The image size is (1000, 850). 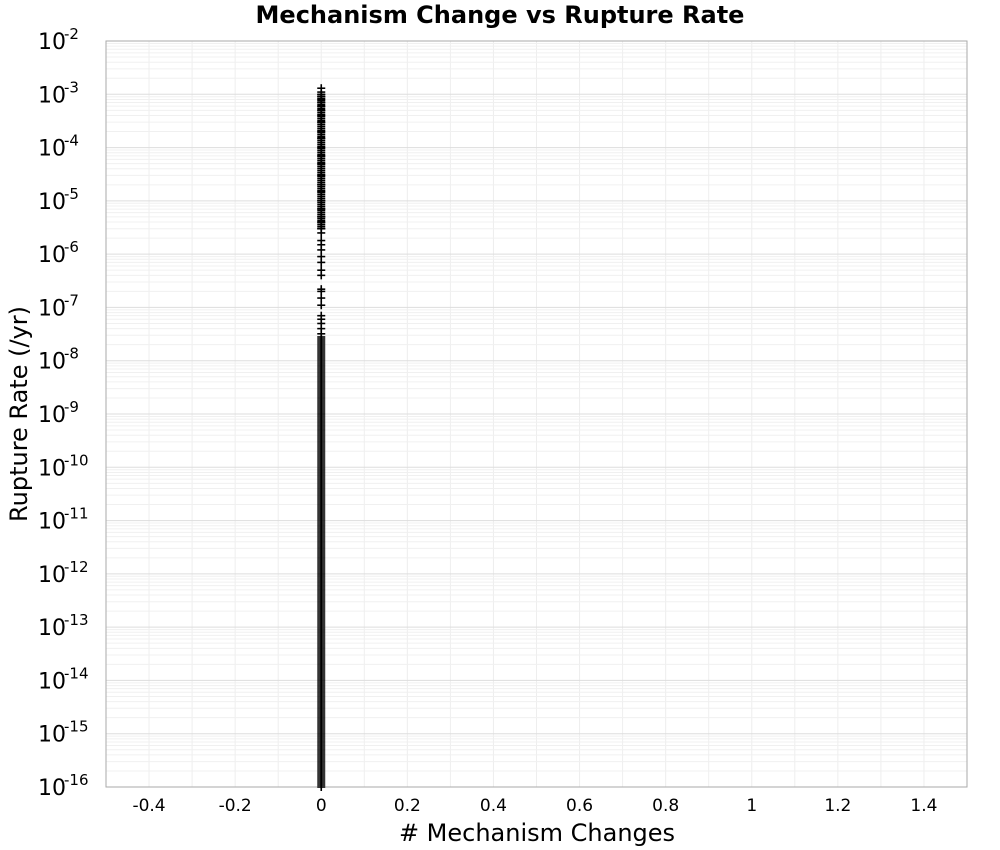 What do you see at coordinates (923, 806) in the screenshot?
I see `x-tick-label: 1.4` at bounding box center [923, 806].